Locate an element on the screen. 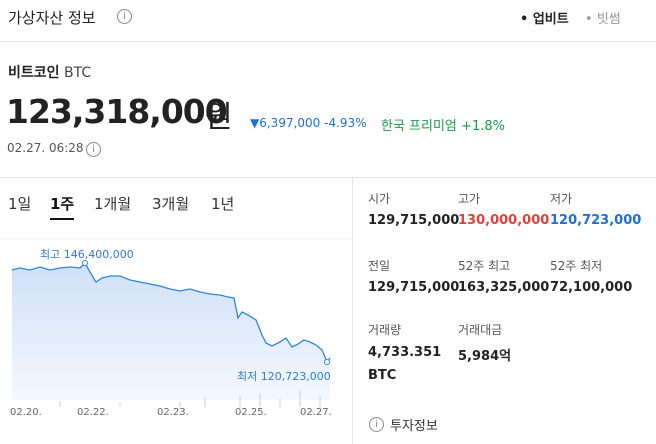  exchange-name: 업비트 is located at coordinates (550, 19).